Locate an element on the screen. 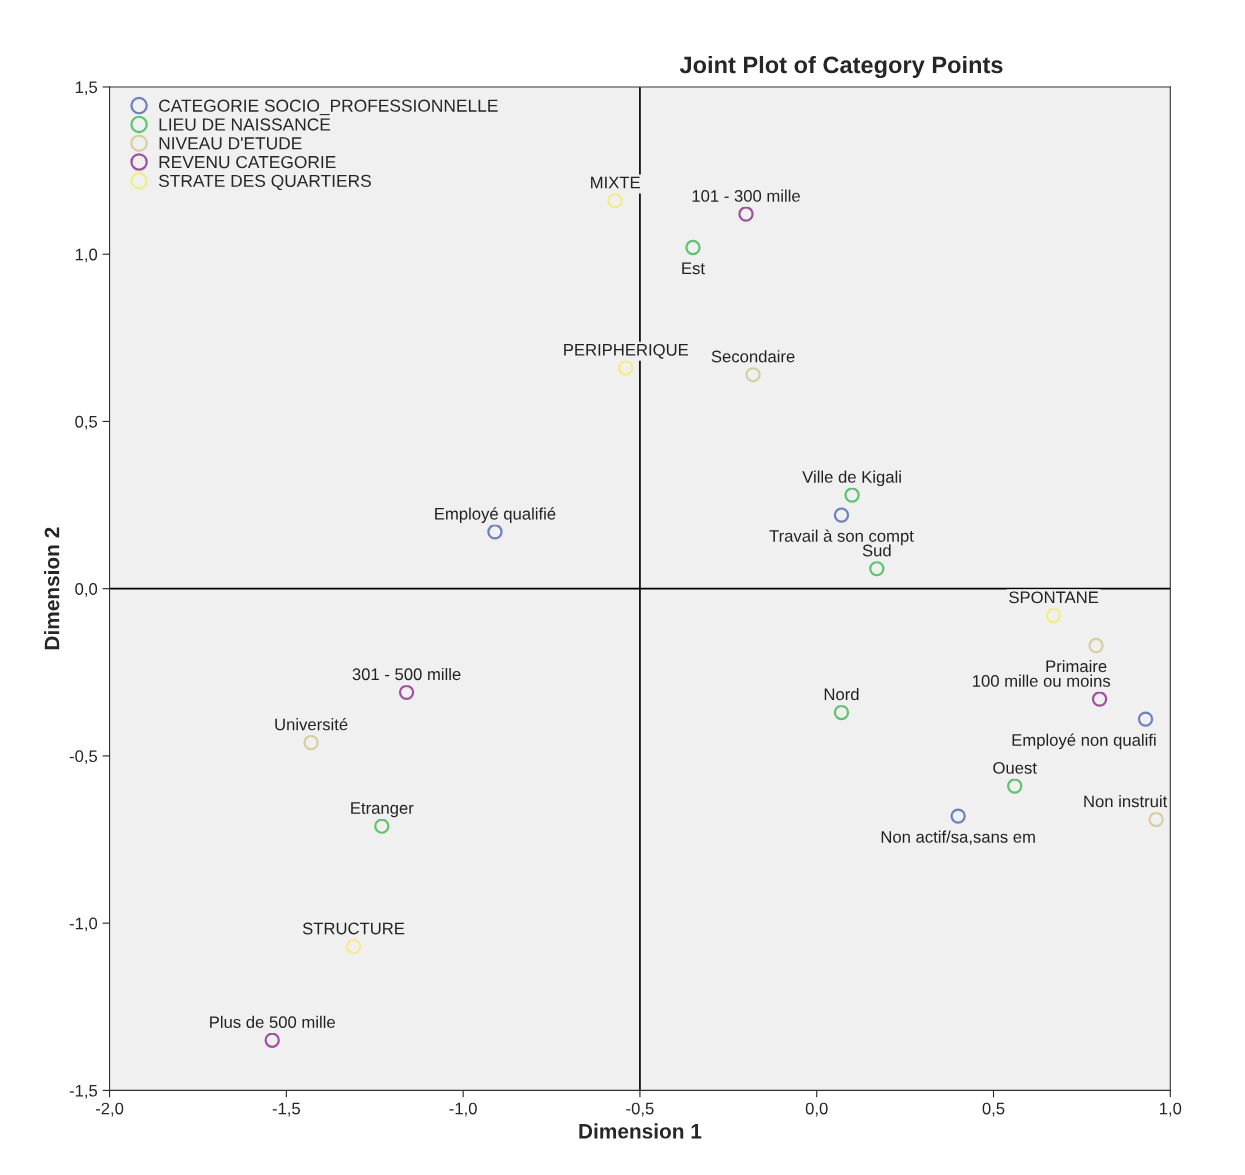 The height and width of the screenshot is (1175, 1245). y-tick-label: -0,5 is located at coordinates (83, 757).